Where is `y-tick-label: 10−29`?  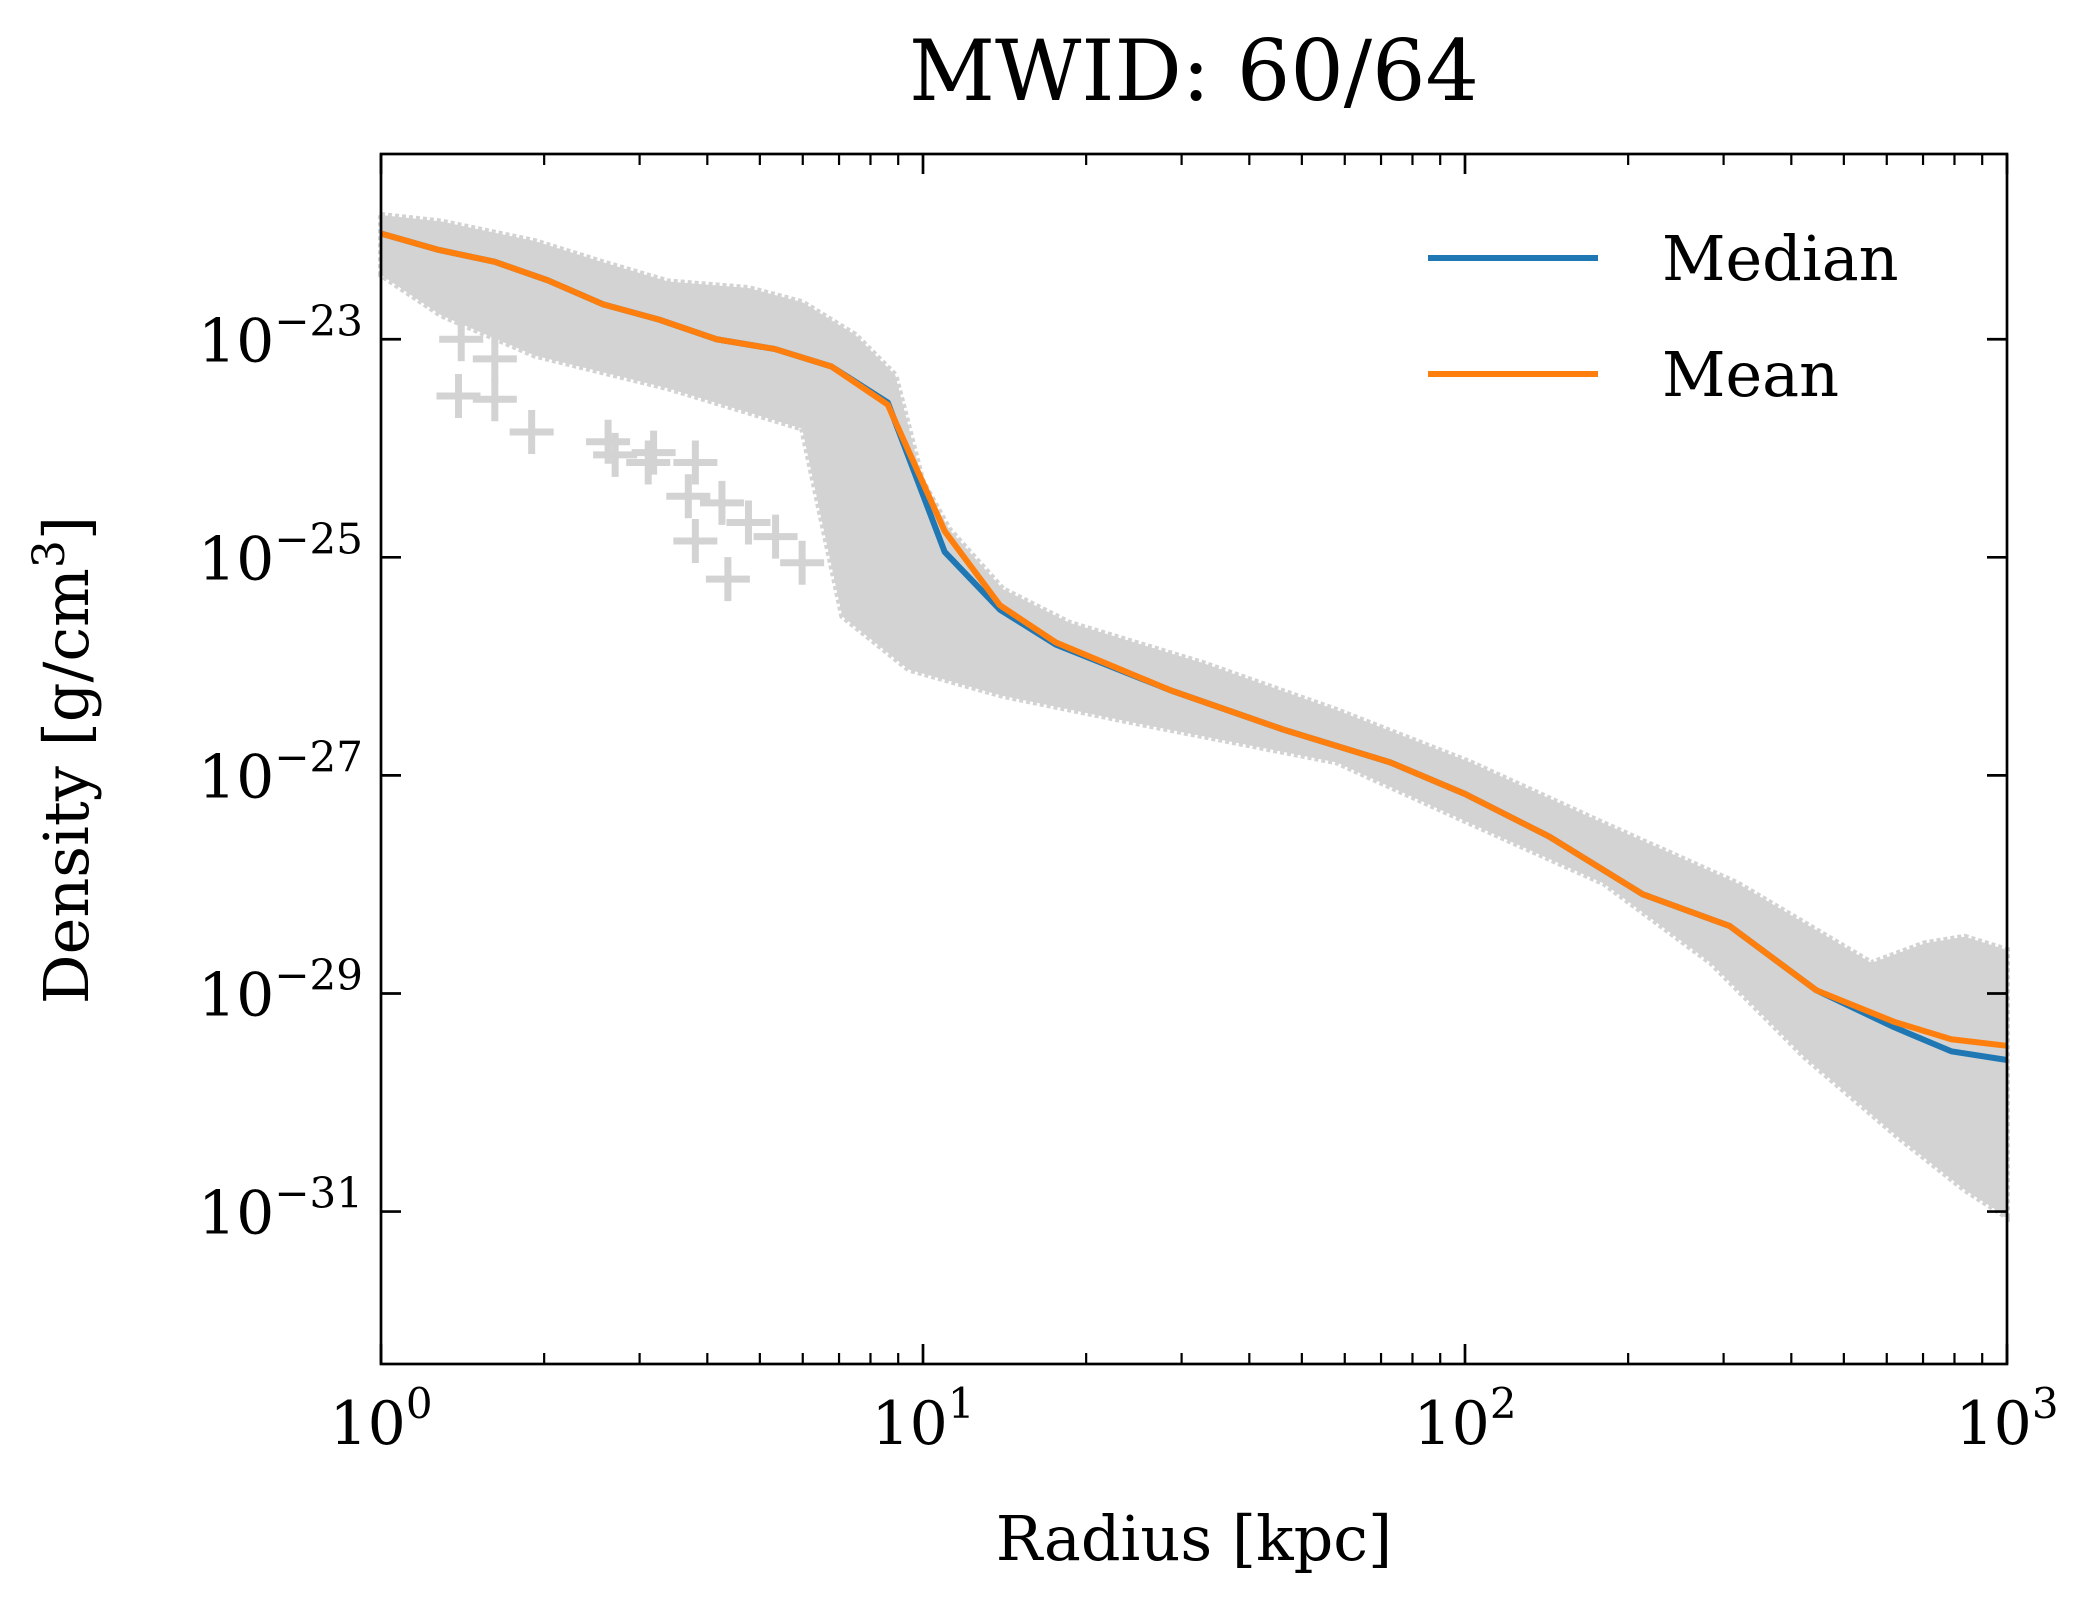 y-tick-label: 10−29 is located at coordinates (280, 990).